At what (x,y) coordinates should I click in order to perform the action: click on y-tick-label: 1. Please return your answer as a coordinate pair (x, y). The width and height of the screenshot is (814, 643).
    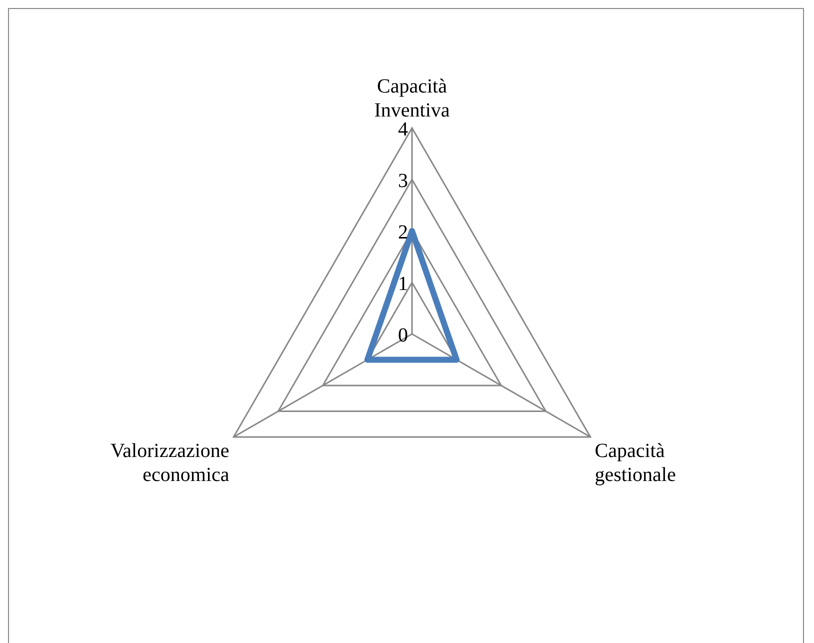
    Looking at the image, I should click on (403, 283).